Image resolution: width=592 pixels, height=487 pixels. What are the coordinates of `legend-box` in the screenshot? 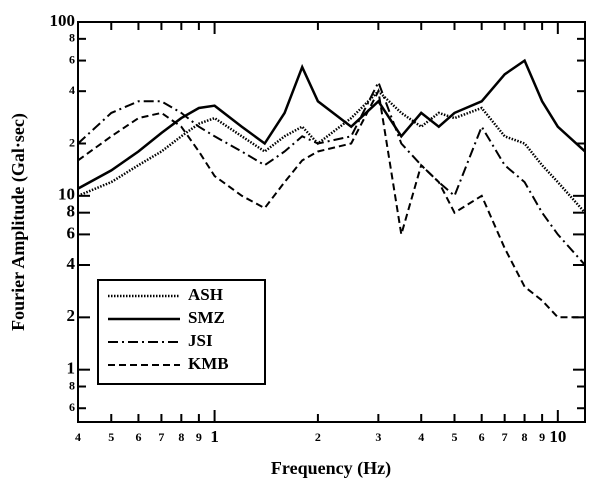 It's located at (181, 332).